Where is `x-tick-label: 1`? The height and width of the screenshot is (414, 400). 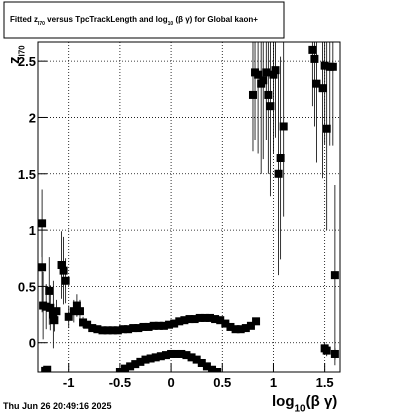
x-tick-label: 1 is located at coordinates (273, 382).